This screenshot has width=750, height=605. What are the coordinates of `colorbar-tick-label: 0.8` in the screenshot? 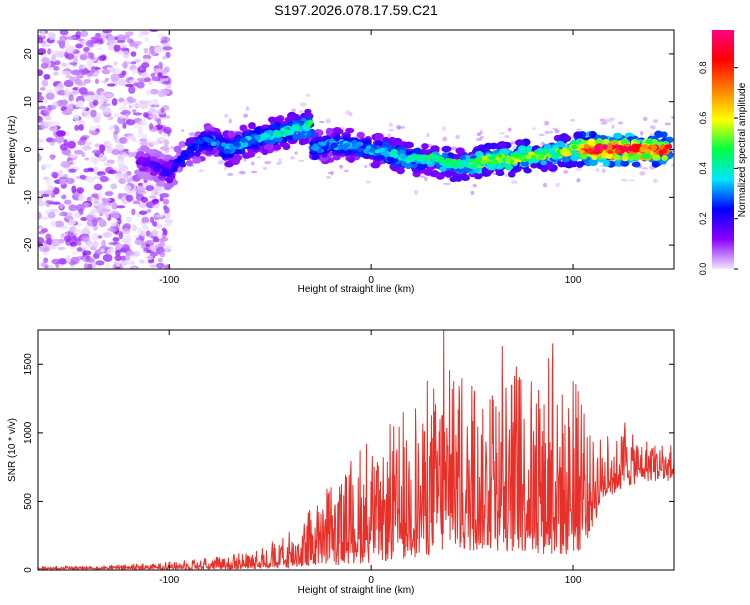 It's located at (703, 67).